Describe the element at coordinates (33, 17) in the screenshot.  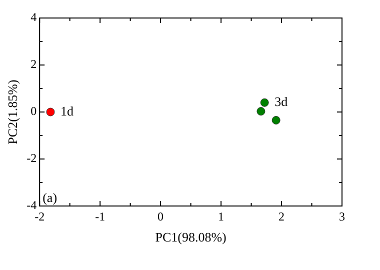
I see `y-tick-label: 4` at that location.